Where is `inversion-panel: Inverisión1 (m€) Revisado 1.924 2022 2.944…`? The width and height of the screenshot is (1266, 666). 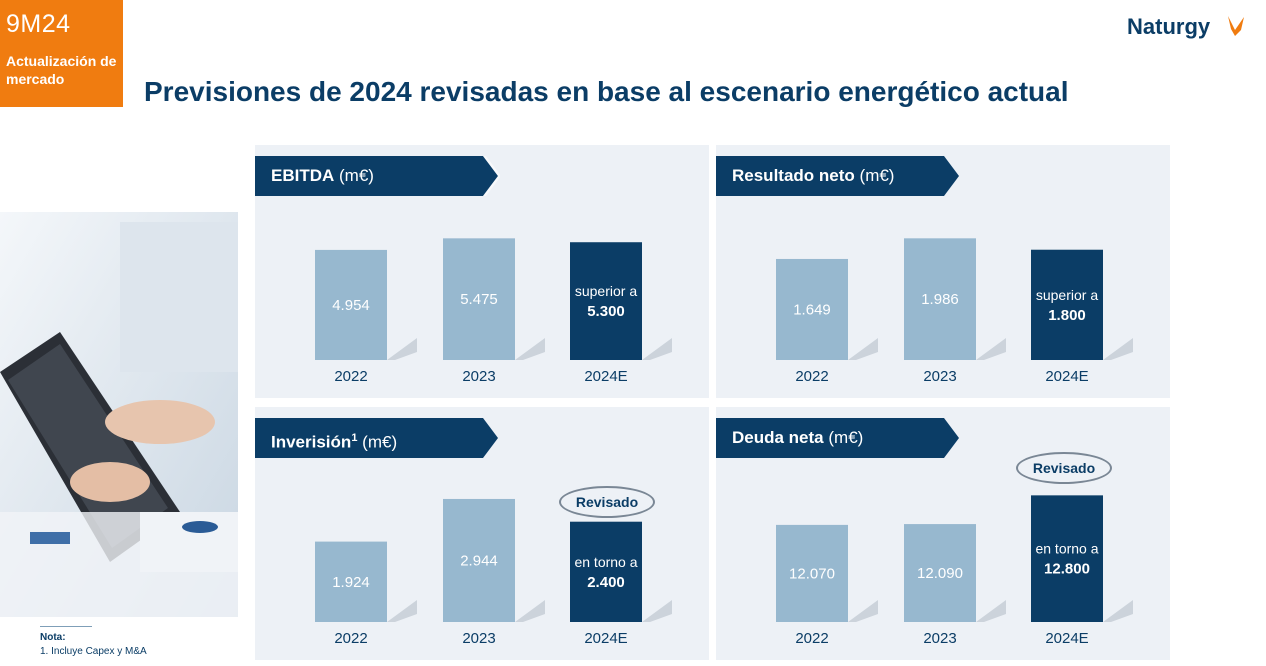 inversion-panel: Inverisión1 (m€) Revisado 1.924 2022 2.944… is located at coordinates (482, 533).